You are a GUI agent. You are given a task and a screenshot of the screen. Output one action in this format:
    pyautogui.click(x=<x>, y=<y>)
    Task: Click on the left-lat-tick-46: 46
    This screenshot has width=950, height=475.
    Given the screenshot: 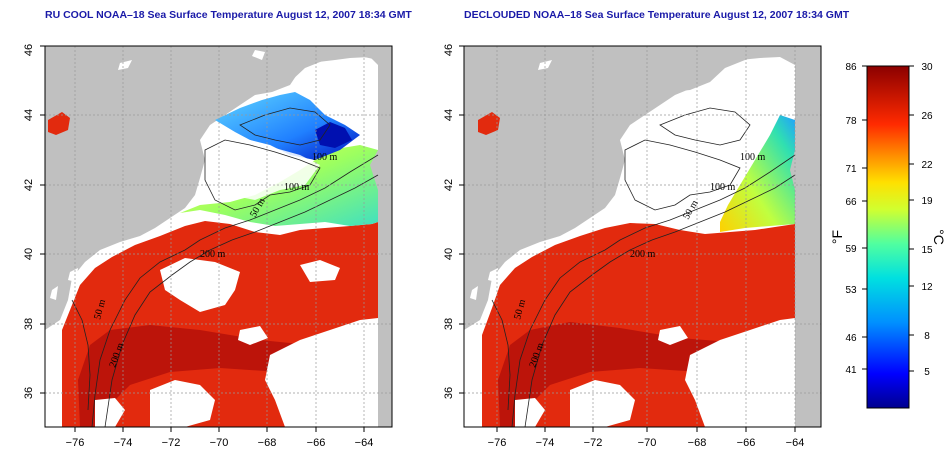 What is the action you would take?
    pyautogui.click(x=29, y=50)
    